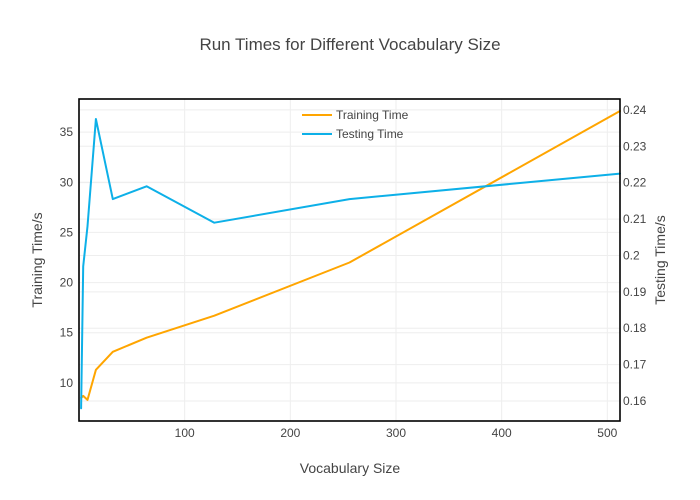  What do you see at coordinates (635, 219) in the screenshot?
I see `y2-tick-label-5: 0.21` at bounding box center [635, 219].